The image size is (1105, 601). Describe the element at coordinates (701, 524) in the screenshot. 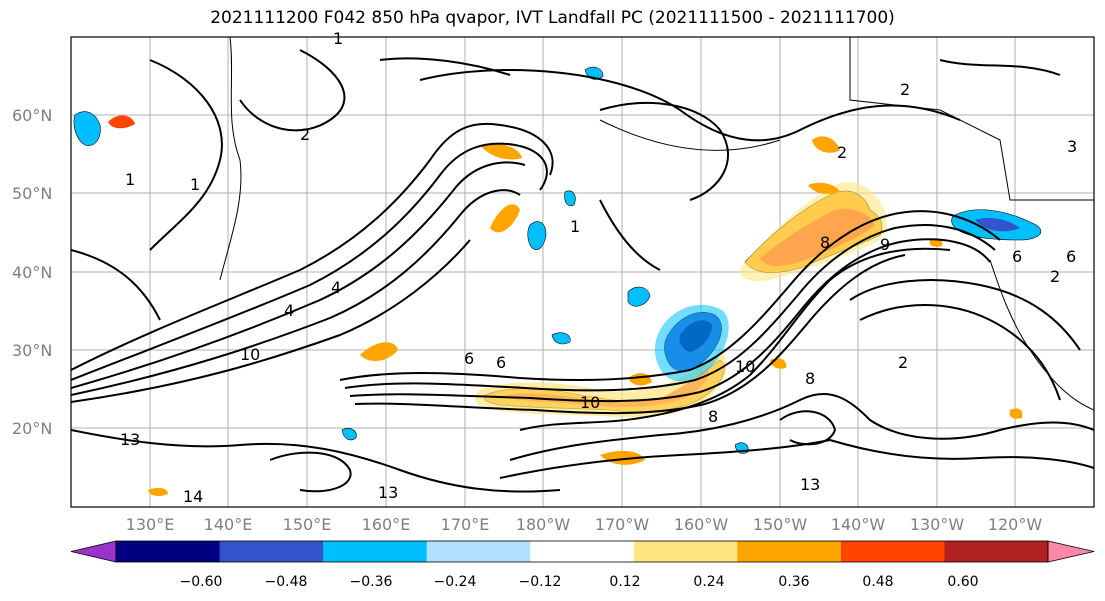

I see `lon-label: 160°W` at that location.